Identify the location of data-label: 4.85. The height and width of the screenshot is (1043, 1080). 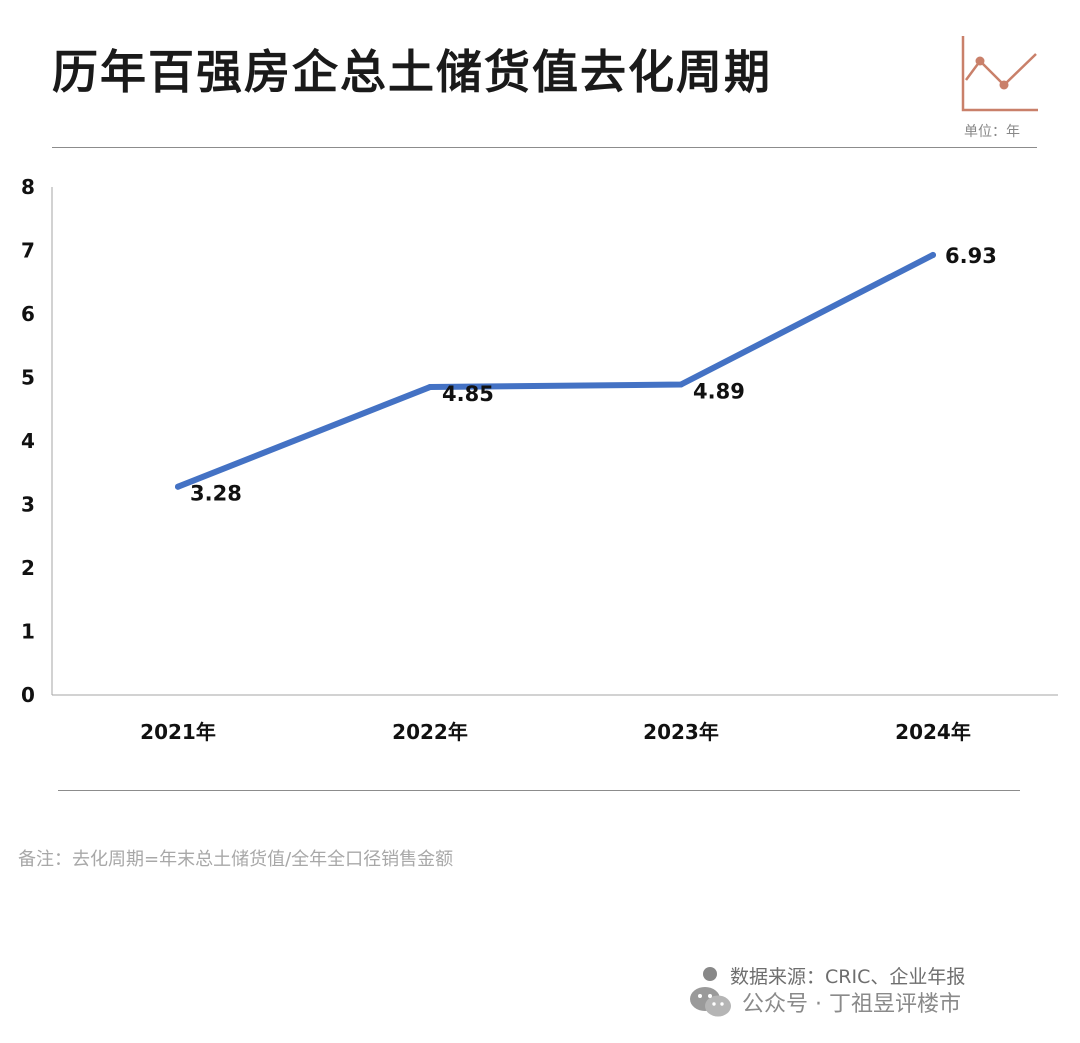
(468, 394).